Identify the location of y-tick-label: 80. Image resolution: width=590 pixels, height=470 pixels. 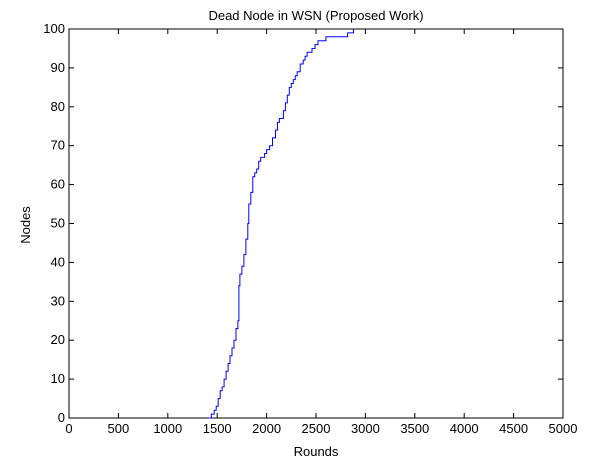
(58, 106).